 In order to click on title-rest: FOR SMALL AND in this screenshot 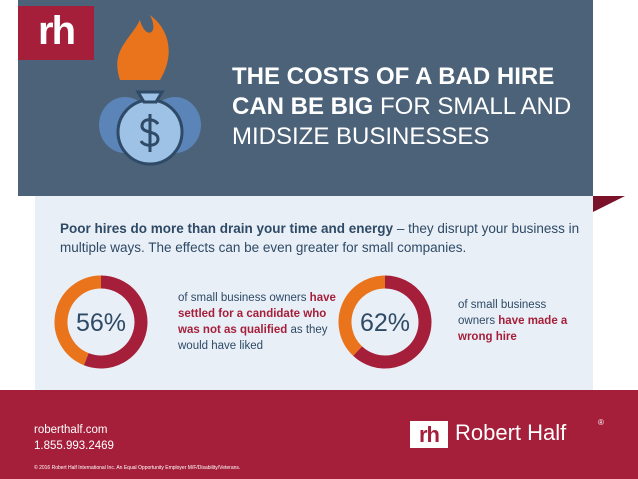, I will do `click(472, 106)`.